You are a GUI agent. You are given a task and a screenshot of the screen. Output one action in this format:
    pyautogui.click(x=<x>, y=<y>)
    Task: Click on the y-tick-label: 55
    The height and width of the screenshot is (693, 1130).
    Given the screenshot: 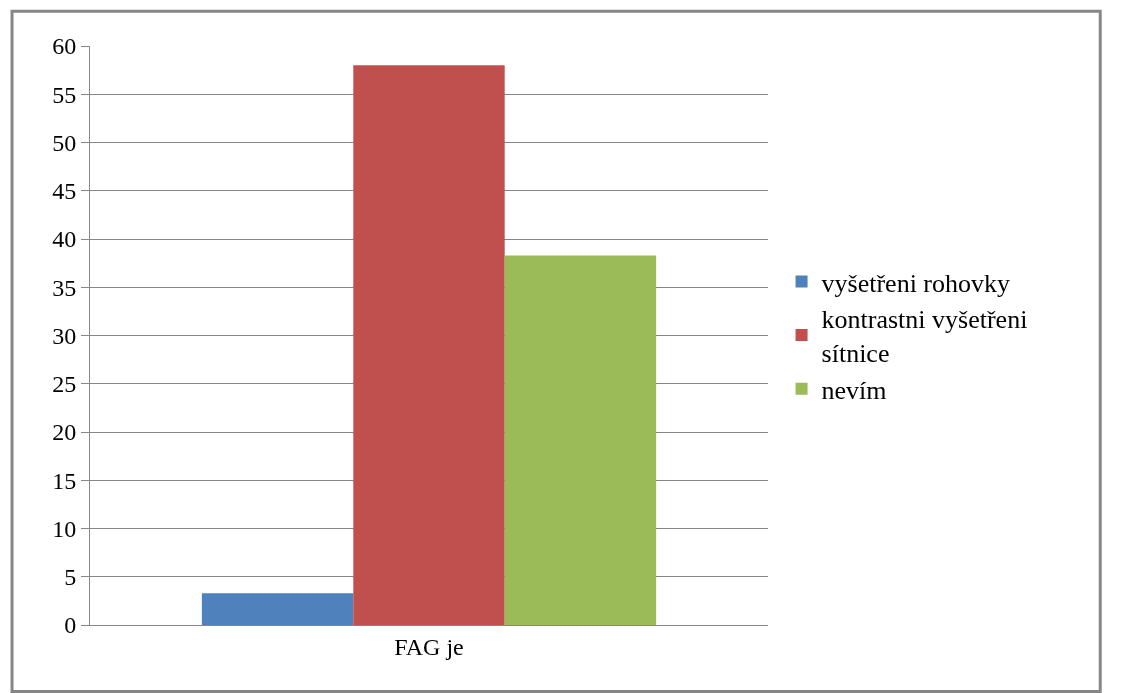 What is the action you would take?
    pyautogui.click(x=64, y=94)
    